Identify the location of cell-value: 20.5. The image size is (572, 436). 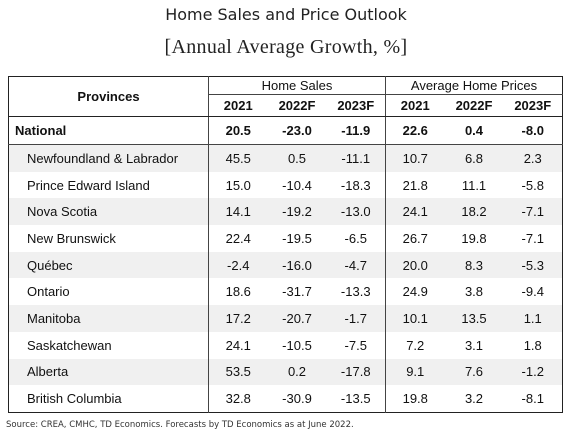
(238, 130).